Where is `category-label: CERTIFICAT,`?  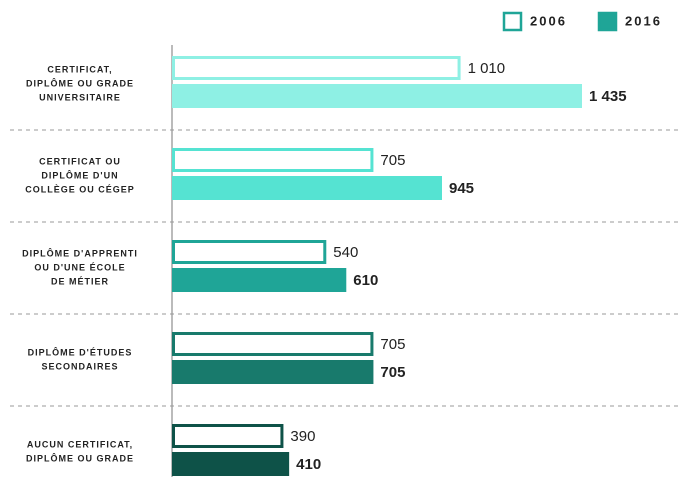
category-label: CERTIFICAT, is located at coordinates (79, 69).